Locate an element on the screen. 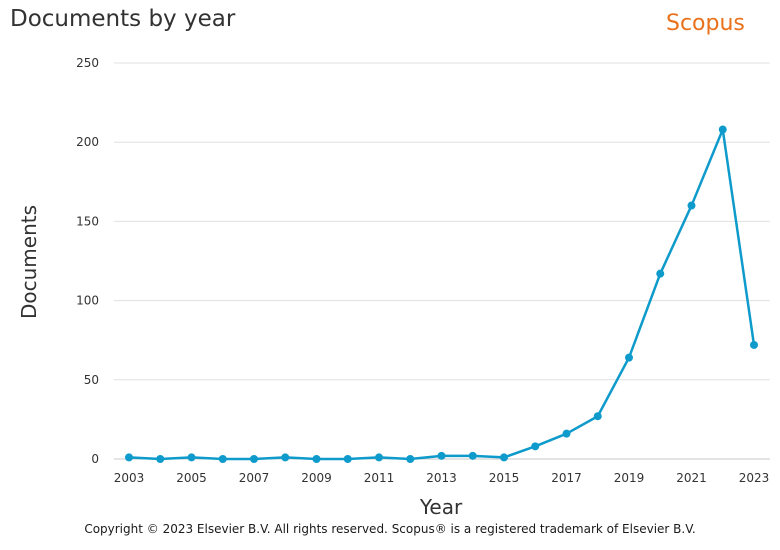 The width and height of the screenshot is (780, 550). data-point-2023 is located at coordinates (754, 344).